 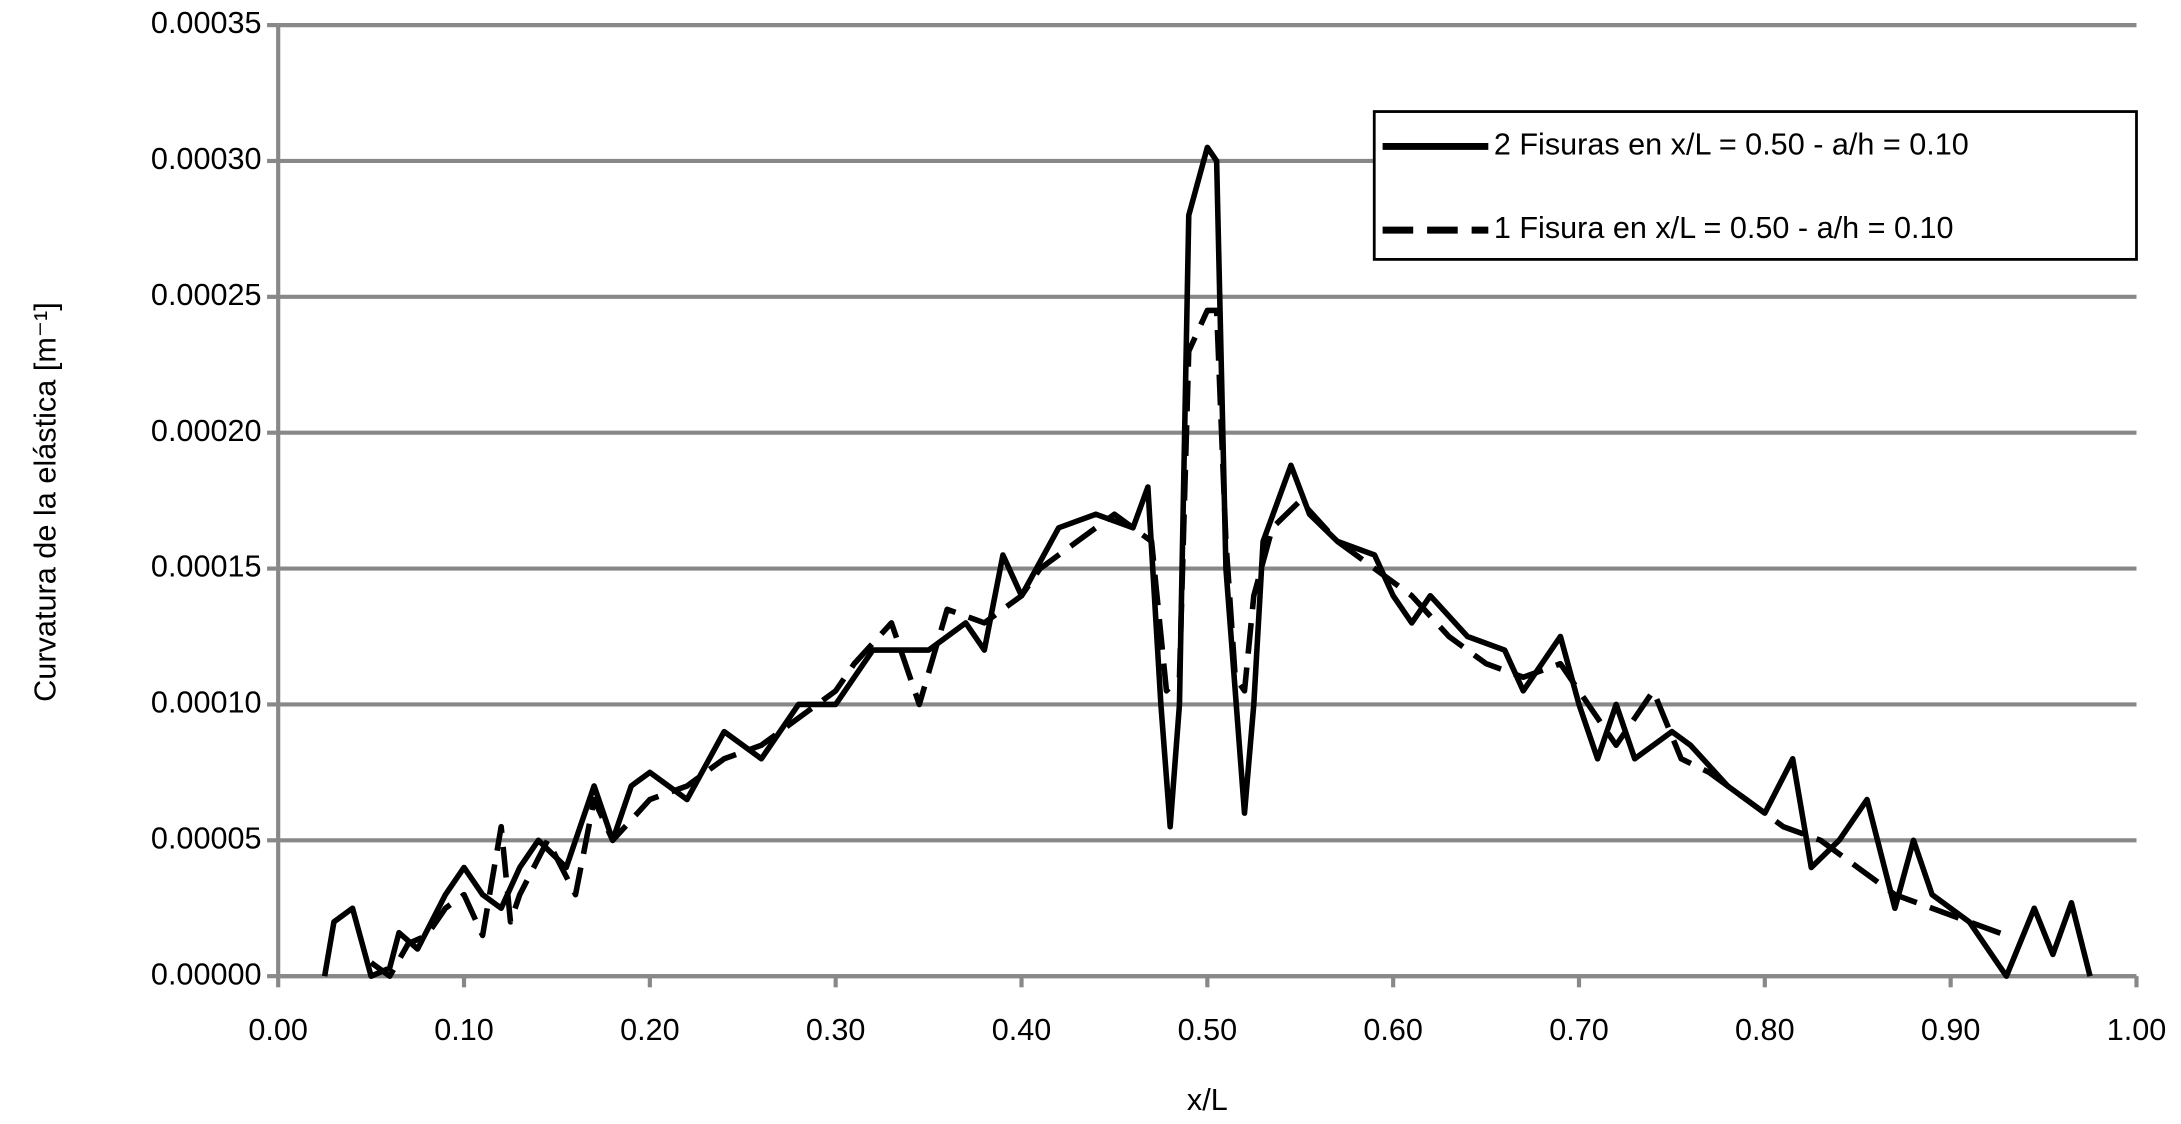 What do you see at coordinates (206, 567) in the screenshot?
I see `y-tick-label: 0.00015` at bounding box center [206, 567].